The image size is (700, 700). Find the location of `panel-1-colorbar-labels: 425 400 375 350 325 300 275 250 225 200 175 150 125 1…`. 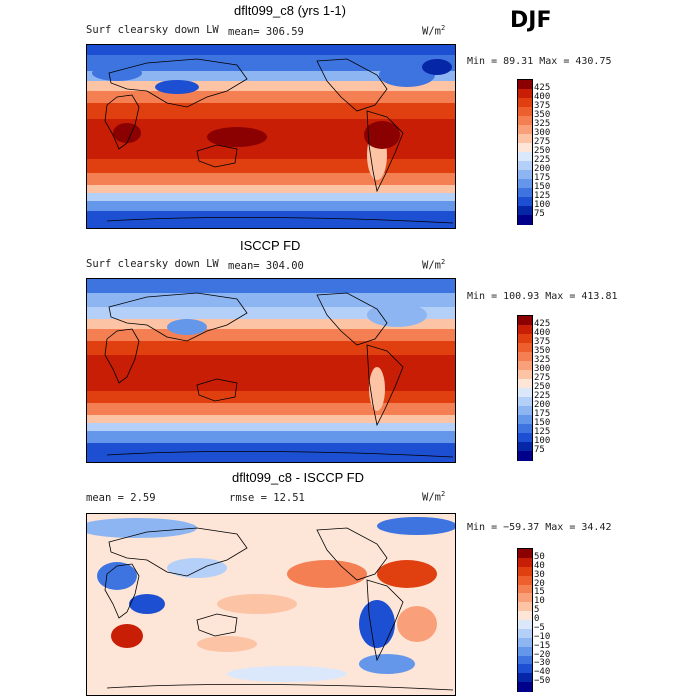

panel-1-colorbar-labels: 425 400 375 350 325 300 275 250 225 200 175 150 125 1… is located at coordinates (549, 151).